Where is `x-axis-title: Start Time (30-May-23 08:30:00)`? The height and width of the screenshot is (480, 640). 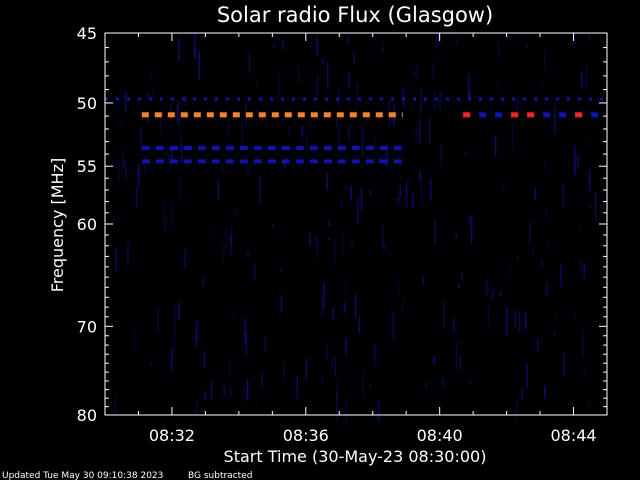 x-axis-title: Start Time (30-May-23 08:30:00) is located at coordinates (355, 456).